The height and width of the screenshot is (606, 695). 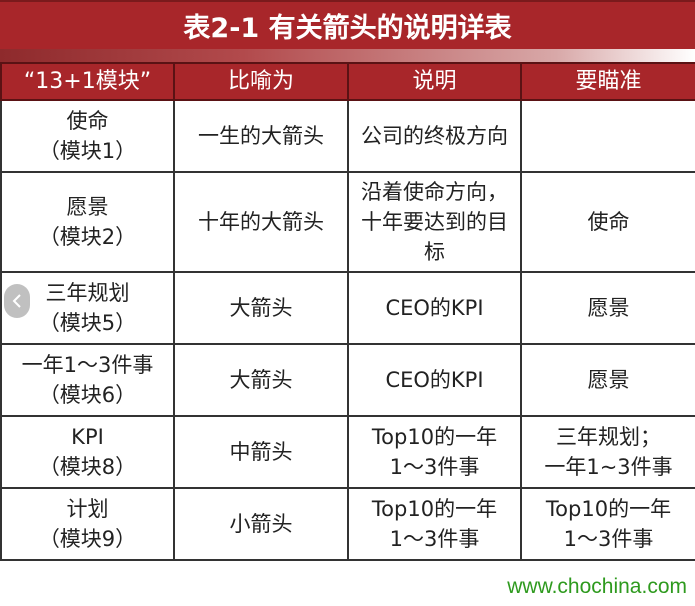 What do you see at coordinates (87, 380) in the screenshot?
I see `table-cell: 一年1～3件事 （模块6）` at bounding box center [87, 380].